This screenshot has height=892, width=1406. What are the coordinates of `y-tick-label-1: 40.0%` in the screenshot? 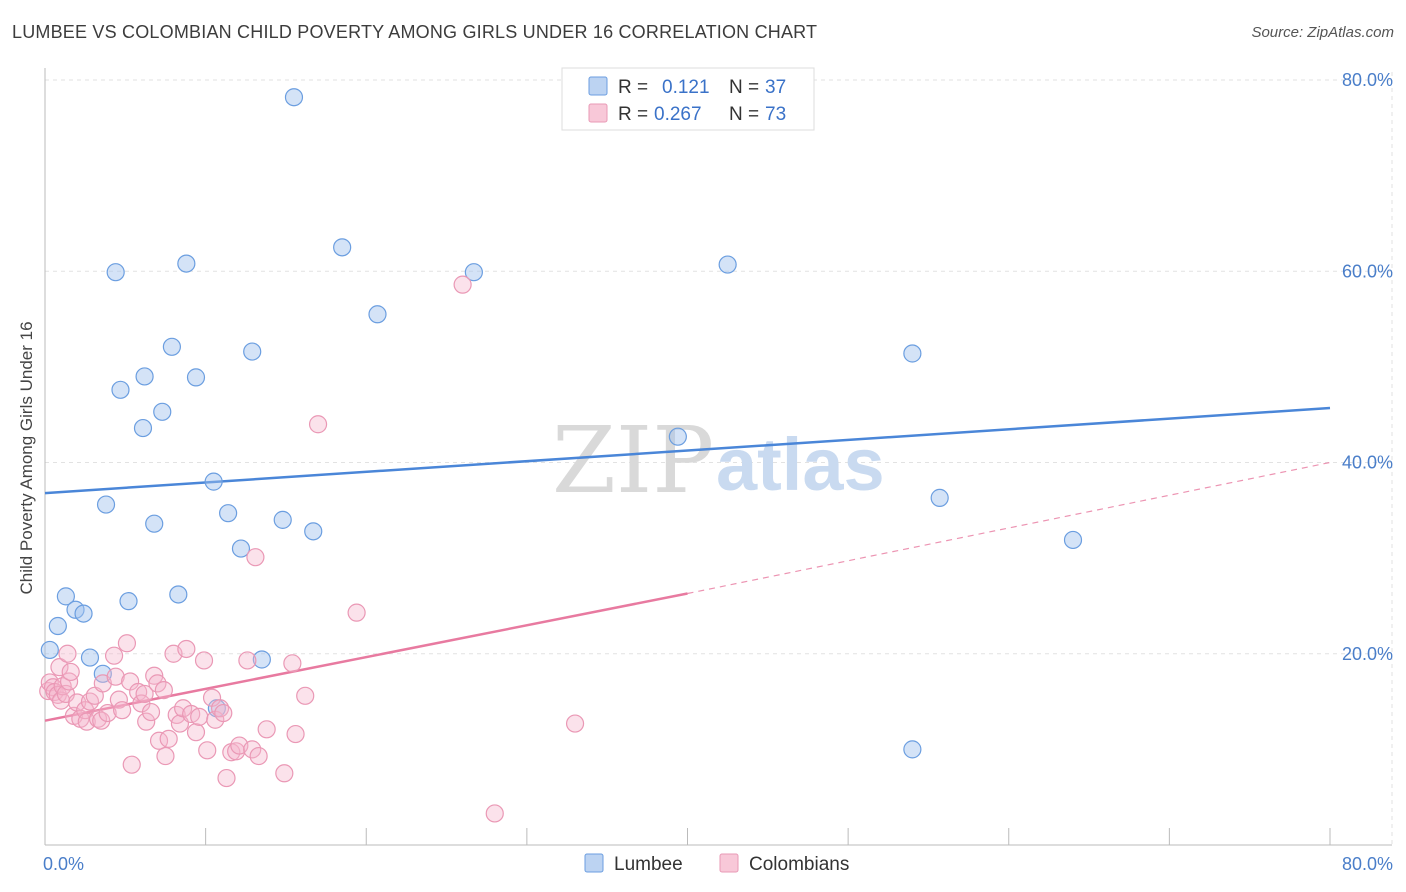 It's located at (1367, 463).